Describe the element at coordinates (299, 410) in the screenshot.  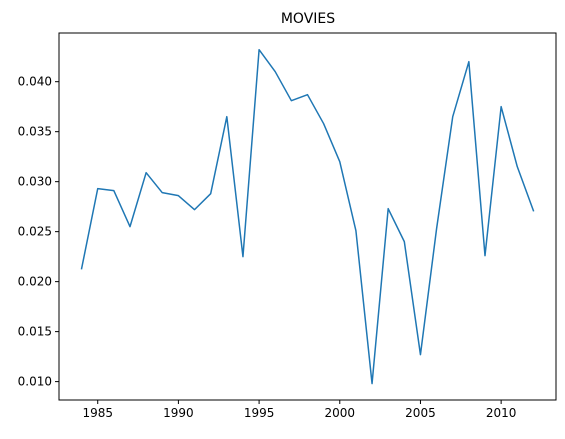
I see `x-axis-ticks: 1985 1990 1995 2000 2005 2010` at that location.